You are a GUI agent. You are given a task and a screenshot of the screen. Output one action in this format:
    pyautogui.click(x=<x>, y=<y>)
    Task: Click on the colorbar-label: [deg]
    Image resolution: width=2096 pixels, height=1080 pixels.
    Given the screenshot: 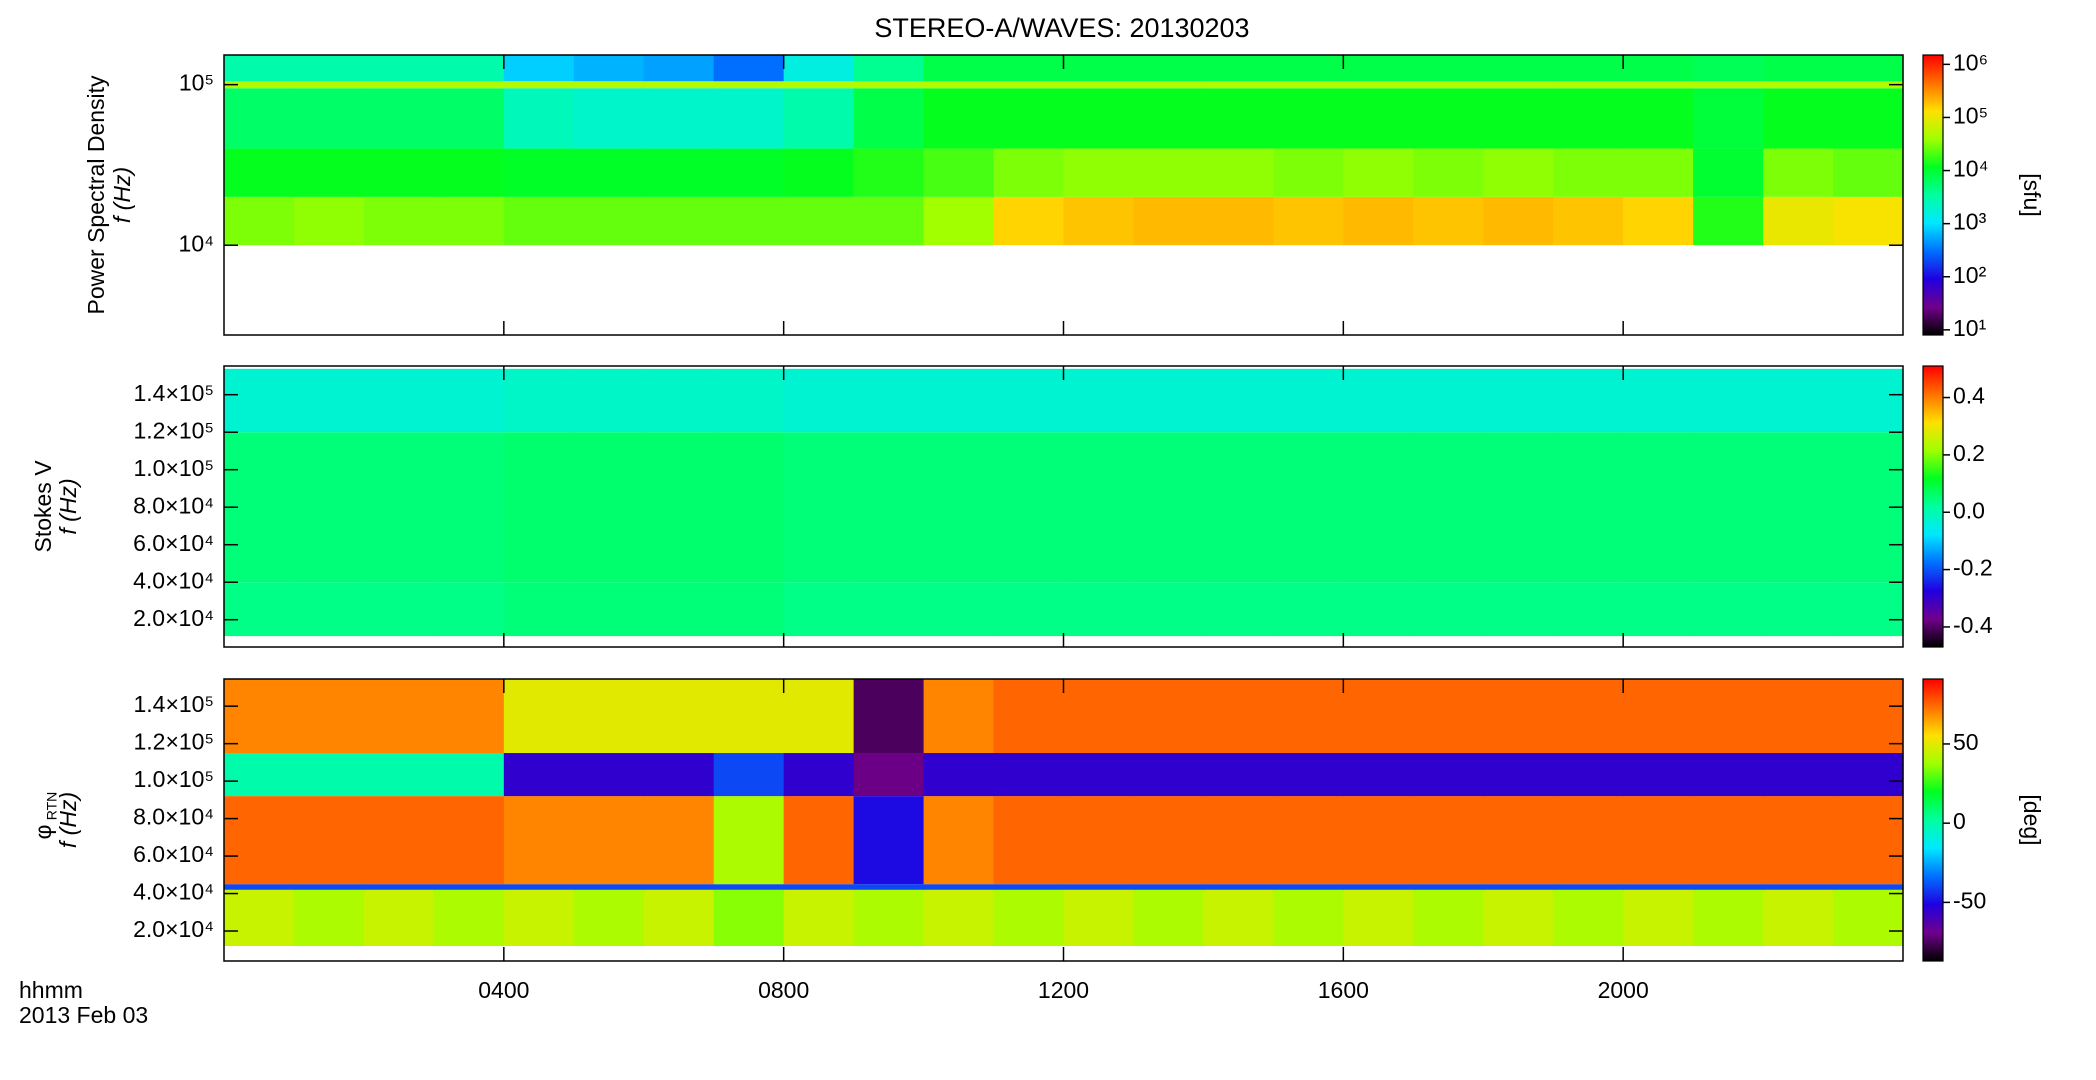 What is the action you would take?
    pyautogui.click(x=2032, y=819)
    